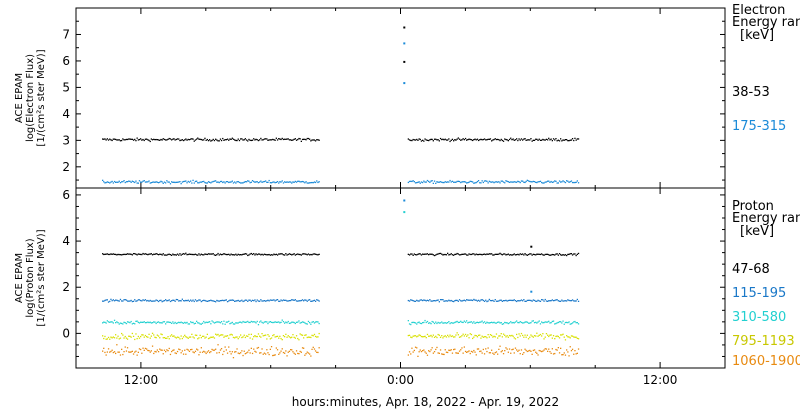  What do you see at coordinates (66, 61) in the screenshot?
I see `y-tick-label: 6` at bounding box center [66, 61].